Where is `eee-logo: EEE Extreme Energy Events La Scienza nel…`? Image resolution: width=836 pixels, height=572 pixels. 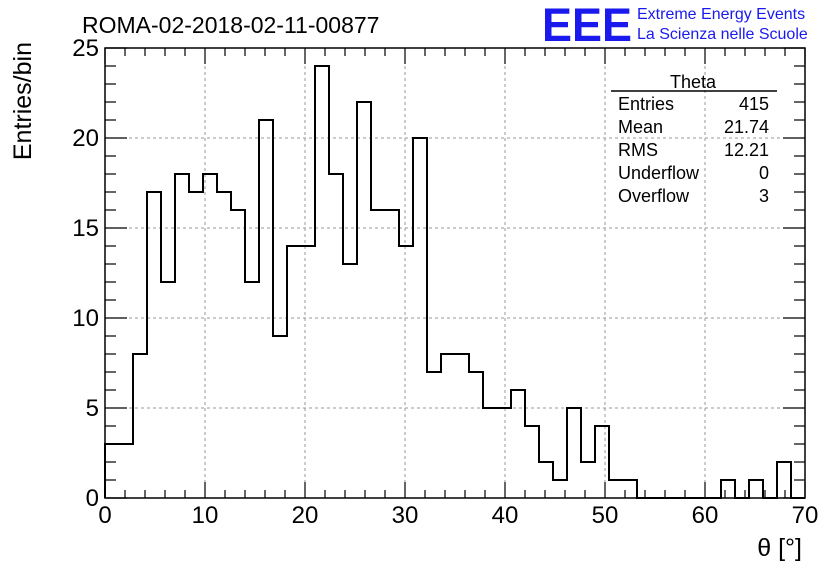 eee-logo: EEE Extreme Energy Events La Scienza nel… is located at coordinates (675, 25).